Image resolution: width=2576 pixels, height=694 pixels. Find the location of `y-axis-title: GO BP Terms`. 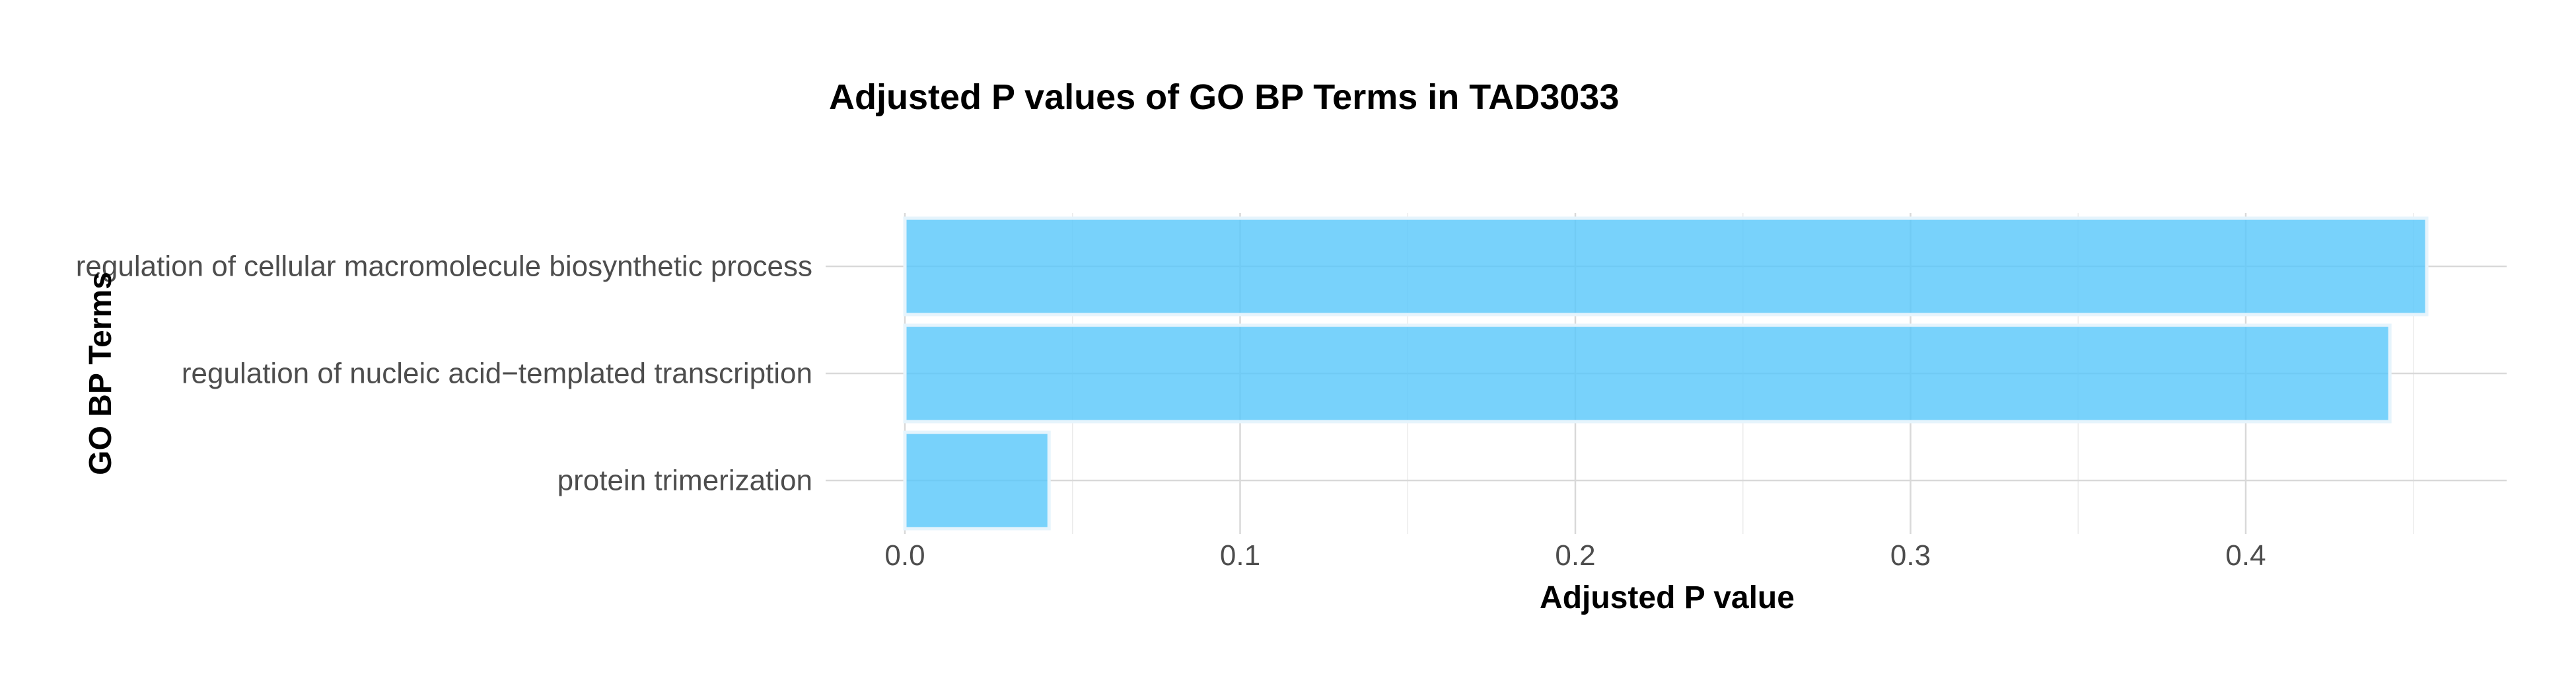

y-axis-title: GO BP Terms is located at coordinates (101, 373).